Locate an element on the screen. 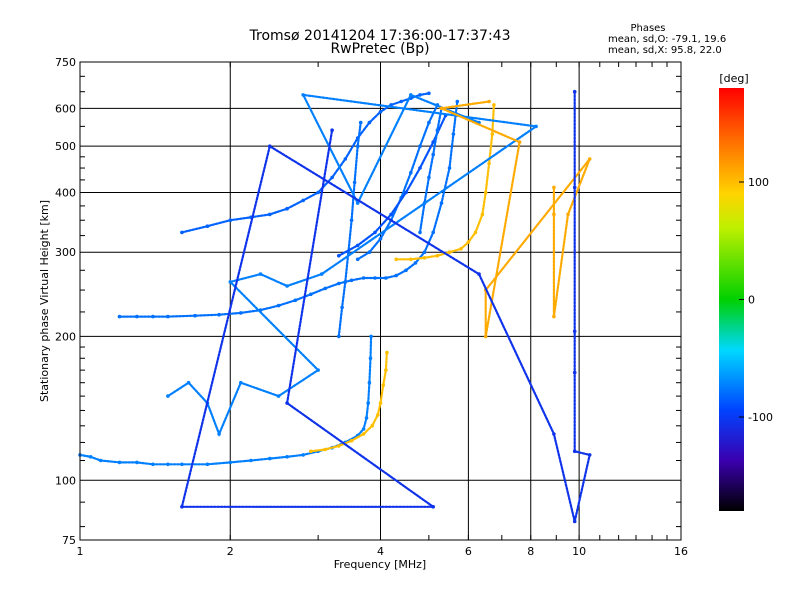 The image size is (800, 600). x-tick-label: 6 is located at coordinates (468, 551).